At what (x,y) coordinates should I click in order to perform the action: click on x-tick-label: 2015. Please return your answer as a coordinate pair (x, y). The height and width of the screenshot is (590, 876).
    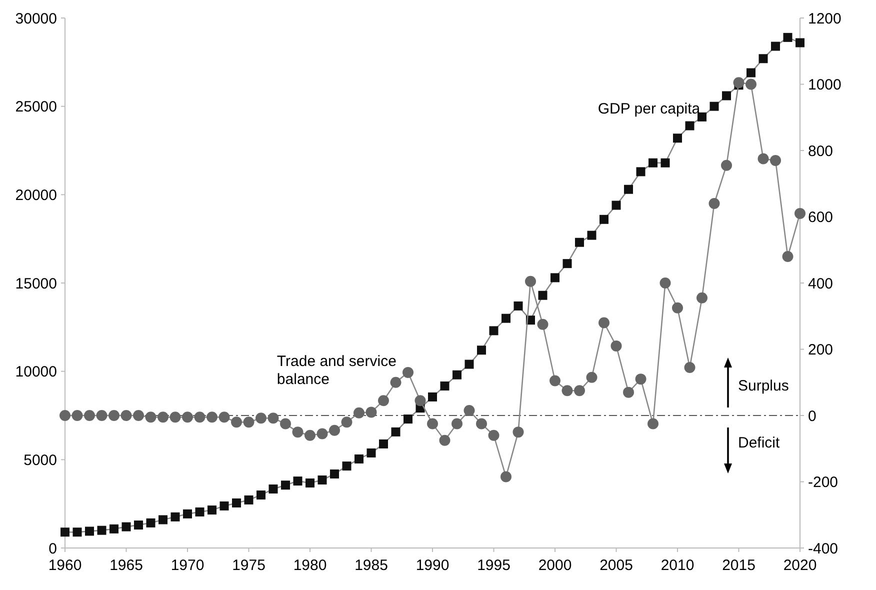
    Looking at the image, I should click on (739, 565).